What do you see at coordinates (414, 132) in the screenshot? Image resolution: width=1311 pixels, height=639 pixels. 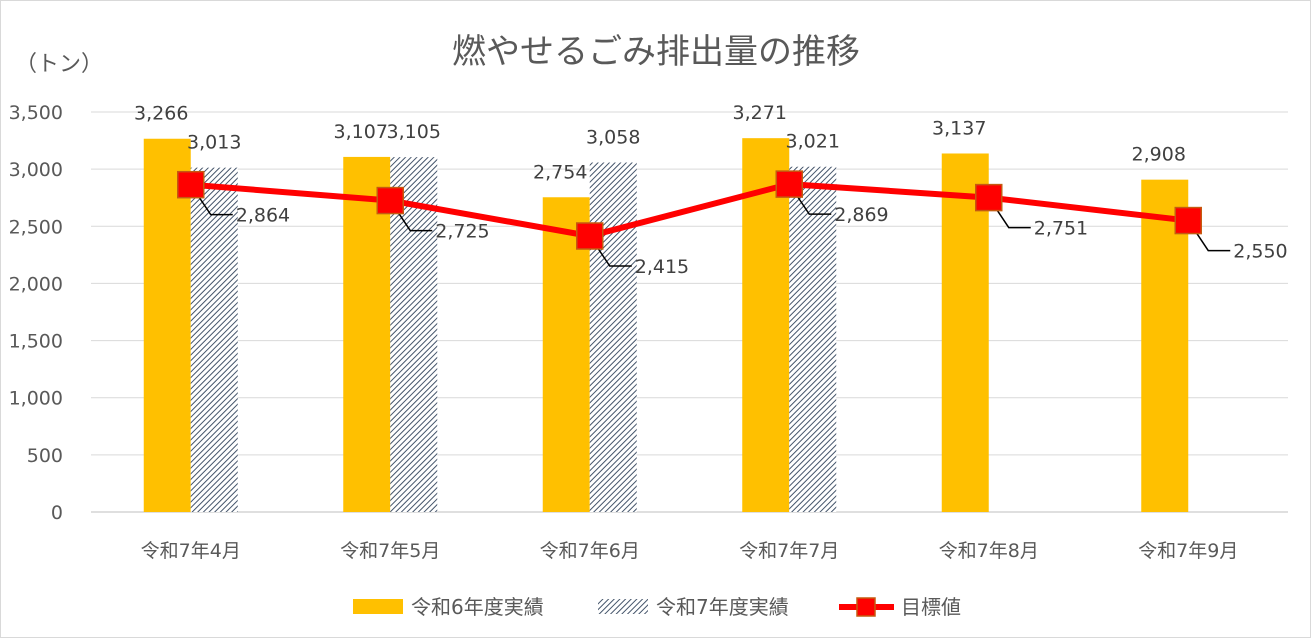 I see `data-label-reiwa7: 3,105` at bounding box center [414, 132].